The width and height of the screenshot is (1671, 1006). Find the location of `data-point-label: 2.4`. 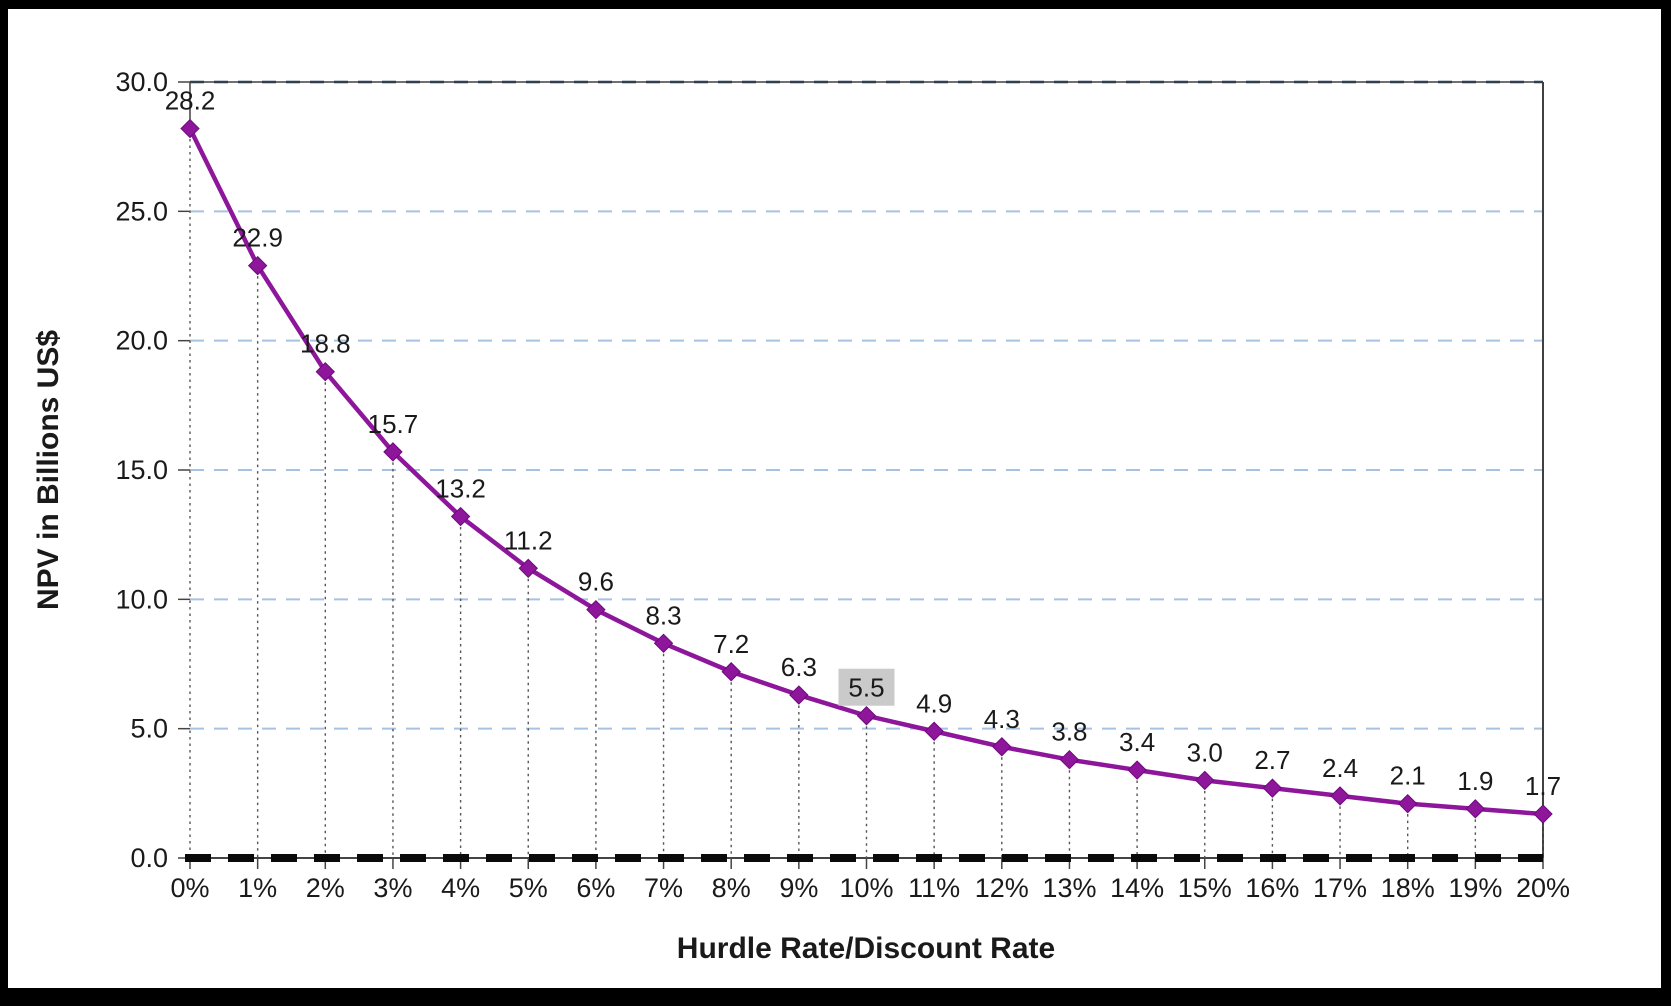

data-point-label: 2.4 is located at coordinates (1340, 768).